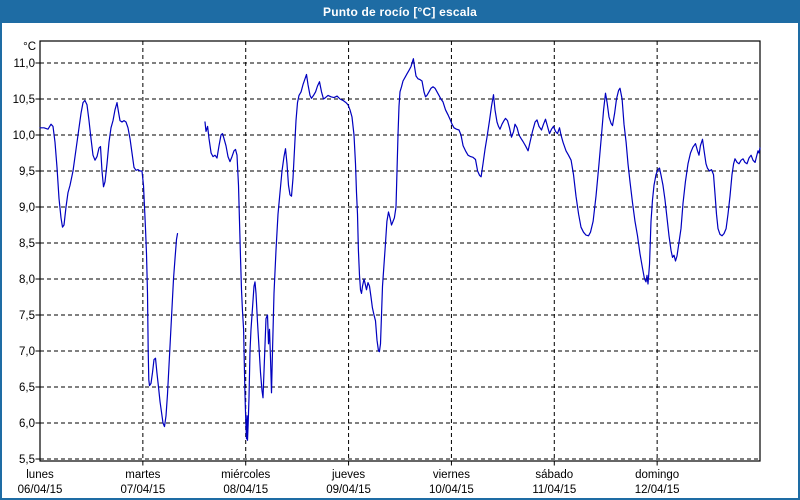  What do you see at coordinates (24, 100) in the screenshot?
I see `y-tick-label: 10,5` at bounding box center [24, 100].